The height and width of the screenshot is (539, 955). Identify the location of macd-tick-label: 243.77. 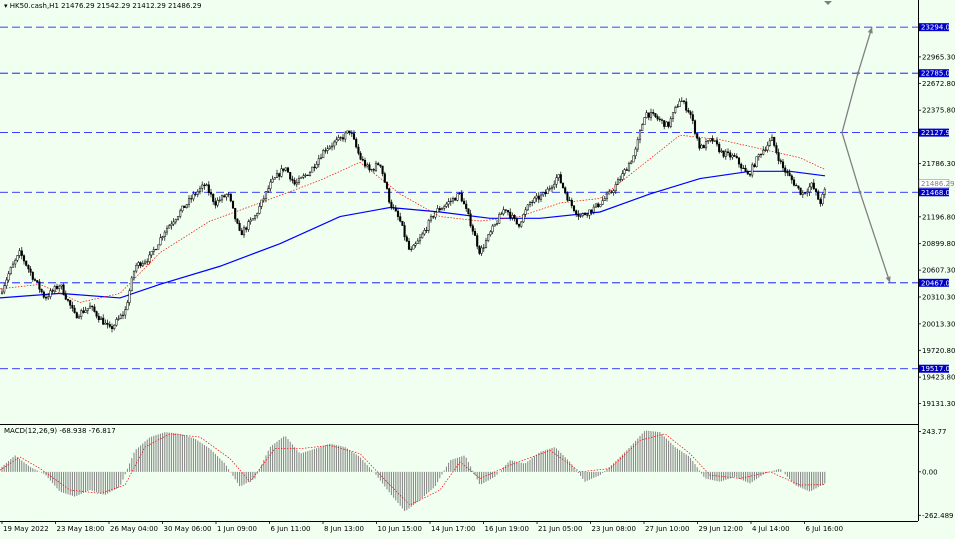
(934, 432).